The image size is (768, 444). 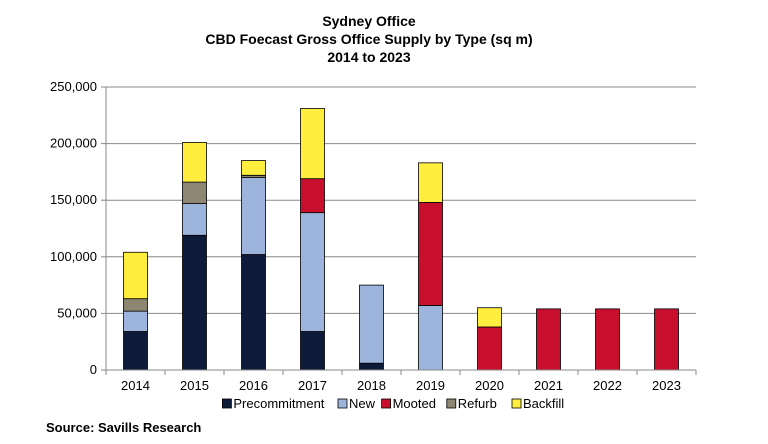 I want to click on bar-segment-backfill-2016, so click(x=253, y=168).